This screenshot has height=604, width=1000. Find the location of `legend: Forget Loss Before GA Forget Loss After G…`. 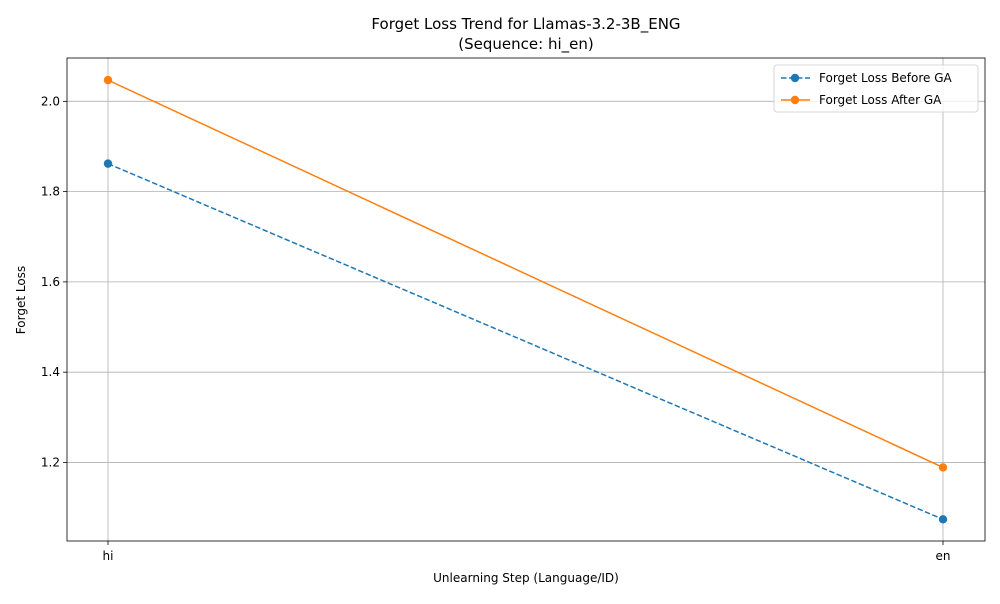

legend: Forget Loss Before GA Forget Loss After G… is located at coordinates (876, 88).